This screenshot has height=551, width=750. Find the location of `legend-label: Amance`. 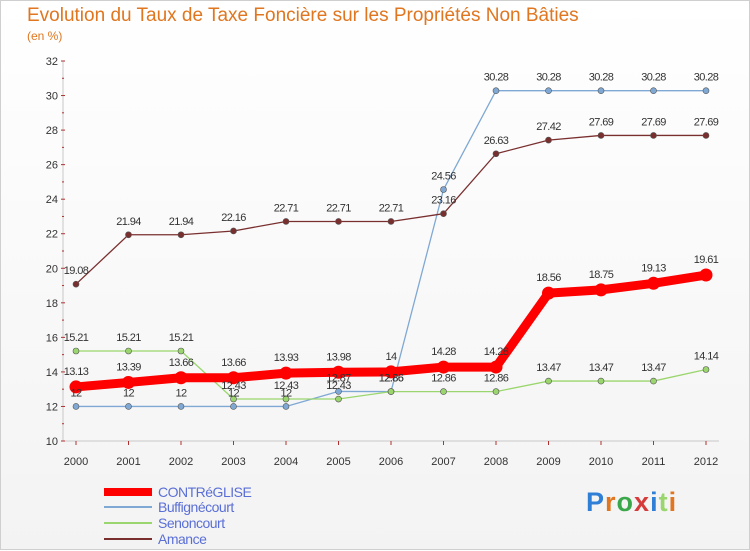

legend-label: Amance is located at coordinates (182, 539).